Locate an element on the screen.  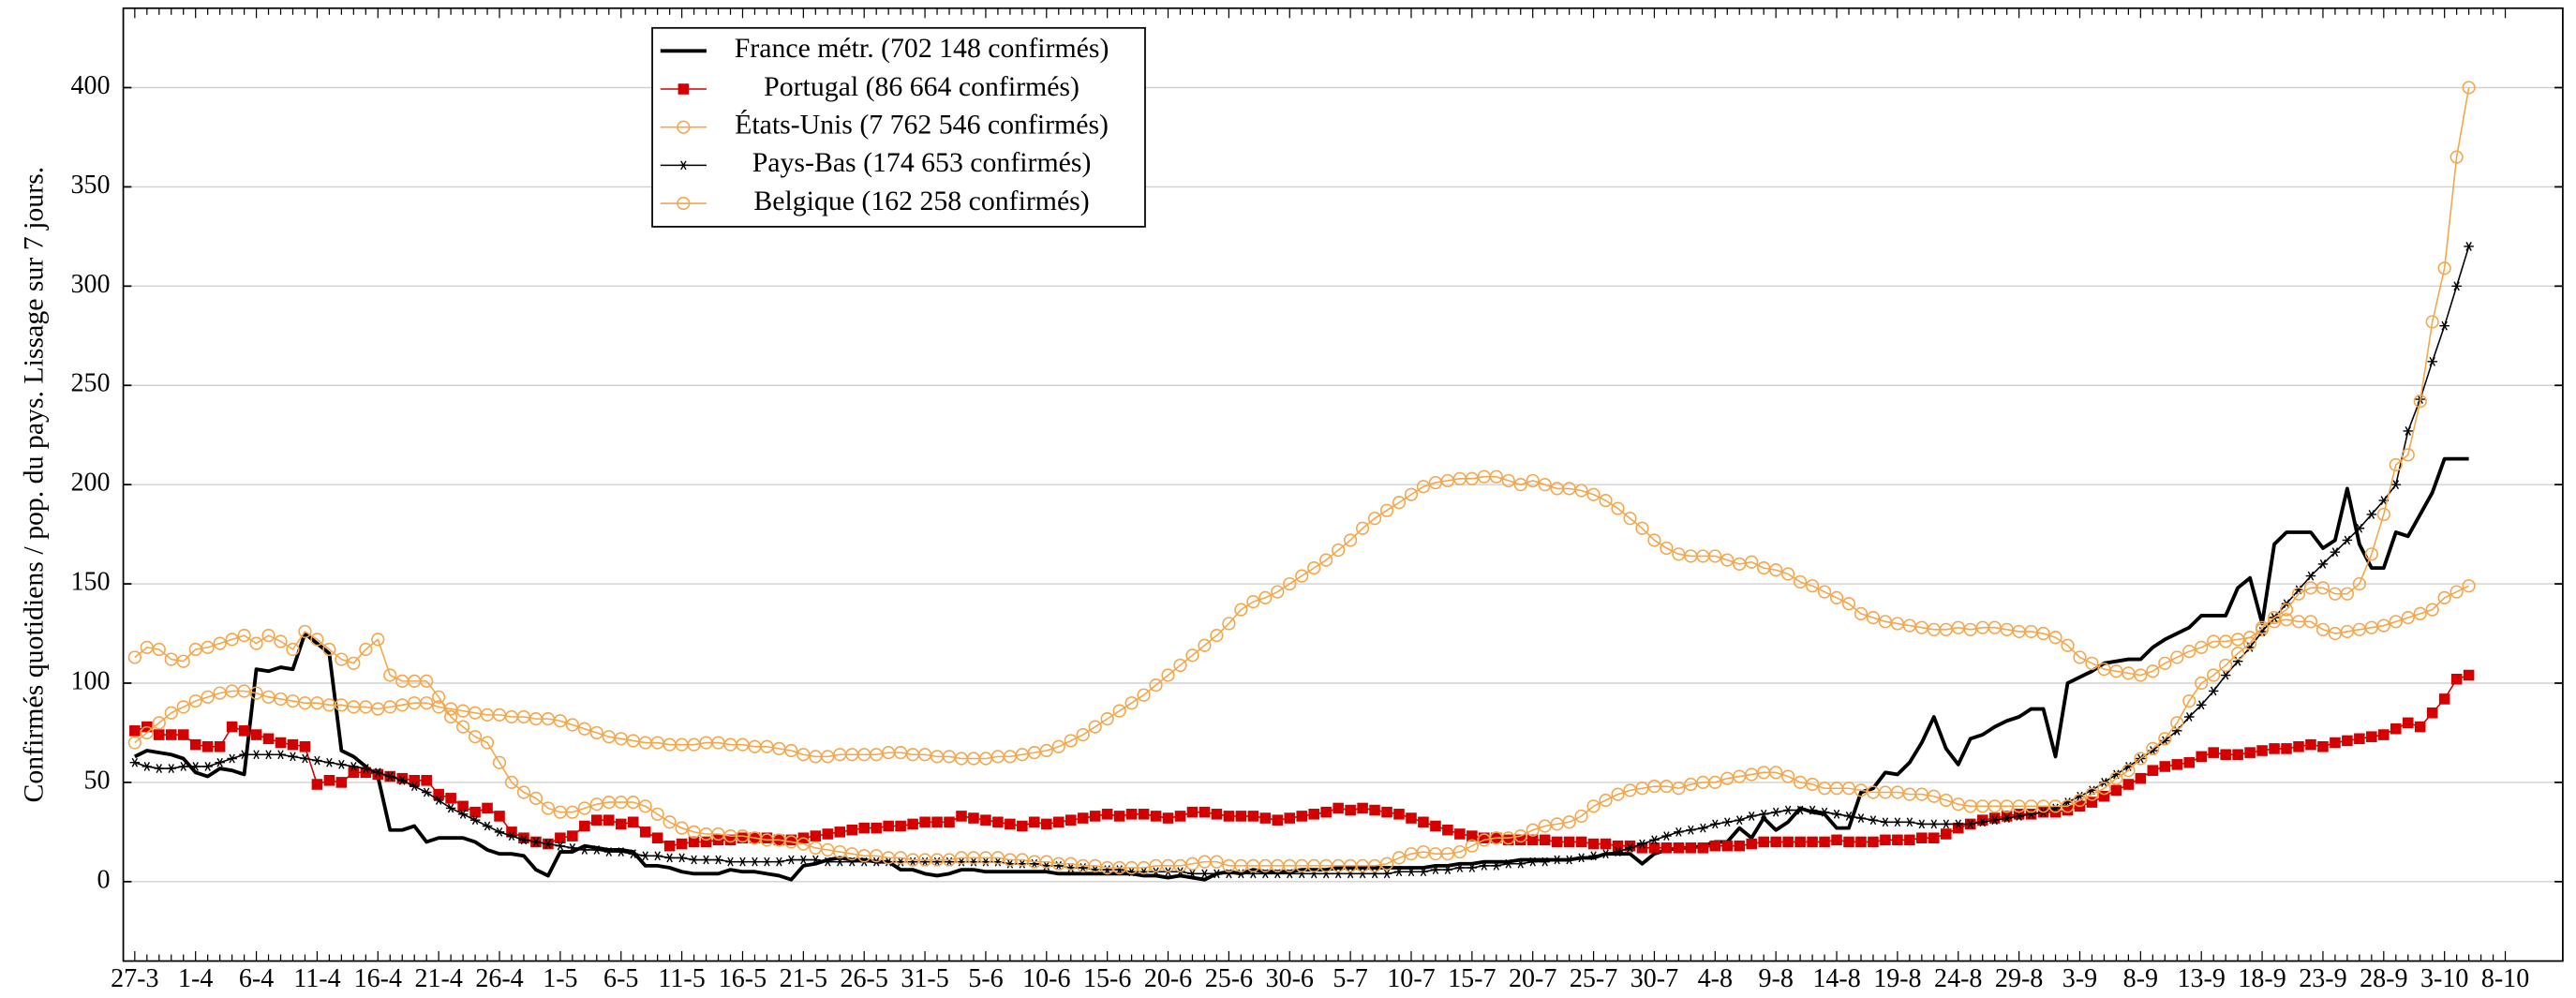
x-tick-label: 29-8 is located at coordinates (2019, 979).